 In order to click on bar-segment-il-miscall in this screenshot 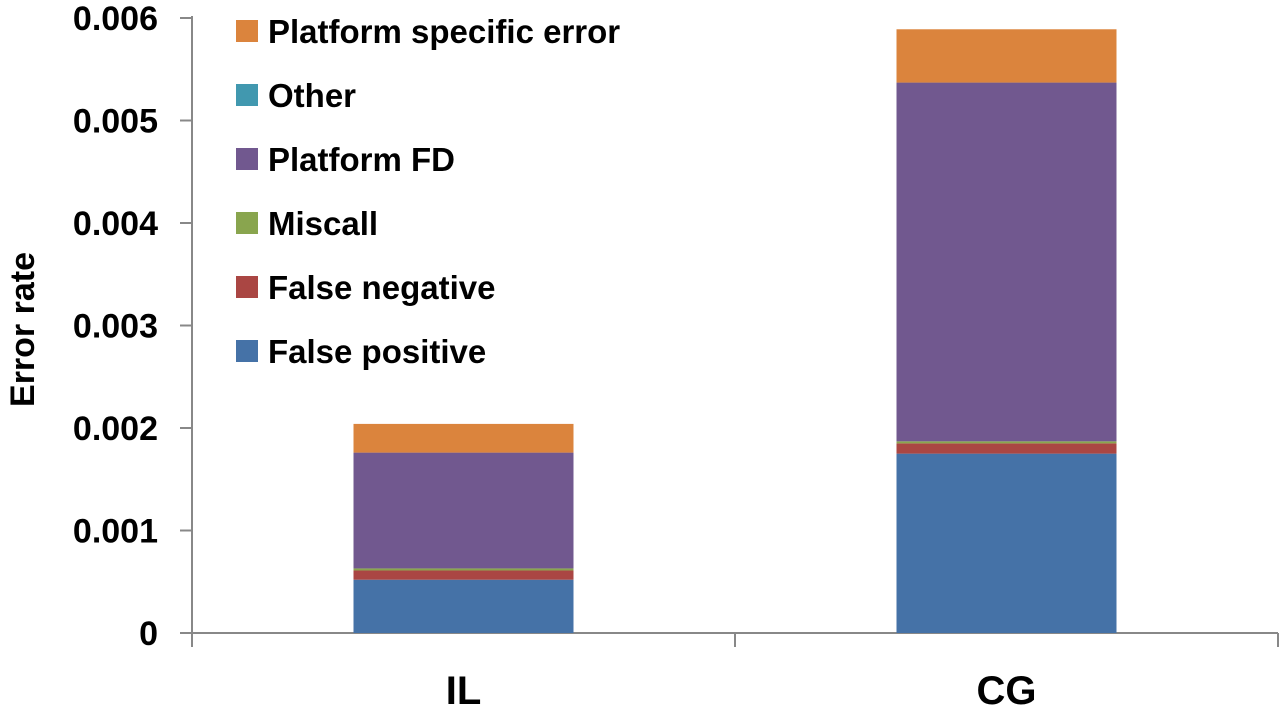, I will do `click(463, 569)`.